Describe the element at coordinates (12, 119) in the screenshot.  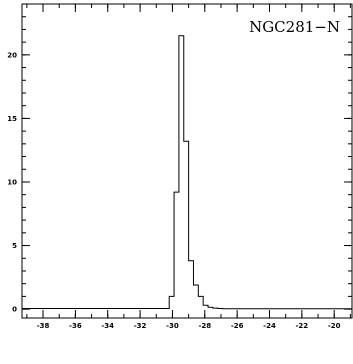
I see `y-tick-label: 15` at that location.